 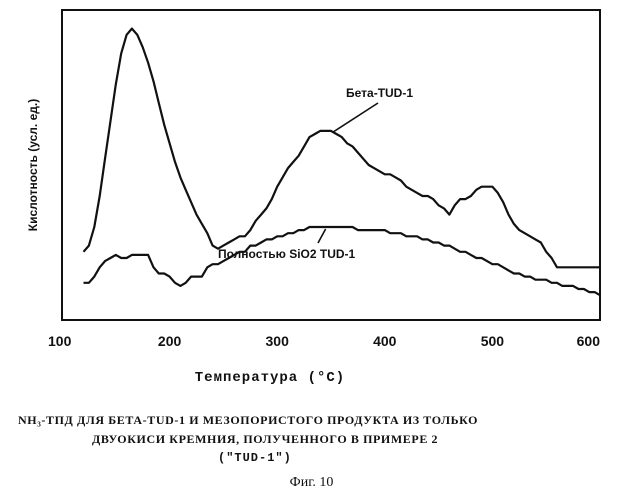 What do you see at coordinates (324, 341) in the screenshot?
I see `x-ticks: 100 200 300 400 500 600` at bounding box center [324, 341].